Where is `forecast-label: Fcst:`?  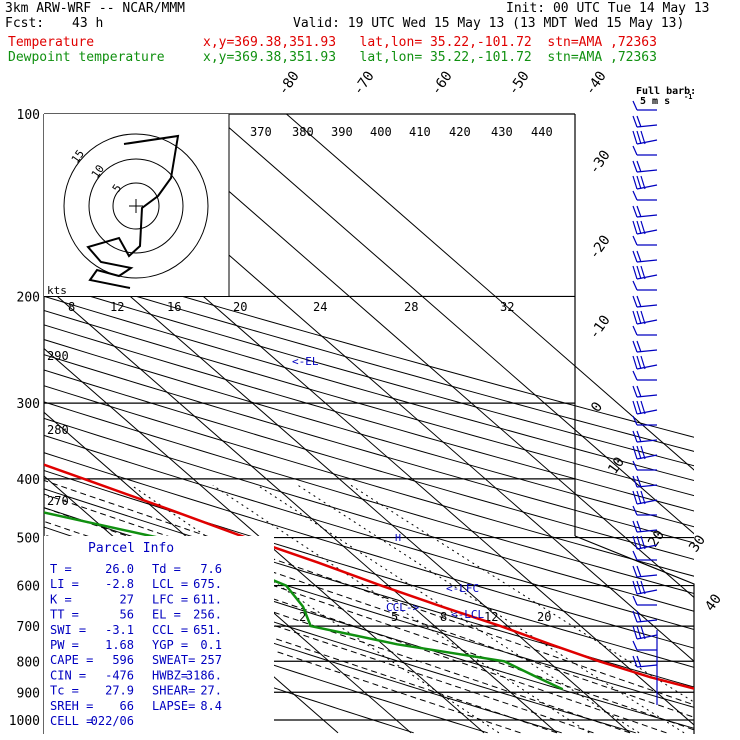
forecast-label: Fcst: is located at coordinates (25, 23).